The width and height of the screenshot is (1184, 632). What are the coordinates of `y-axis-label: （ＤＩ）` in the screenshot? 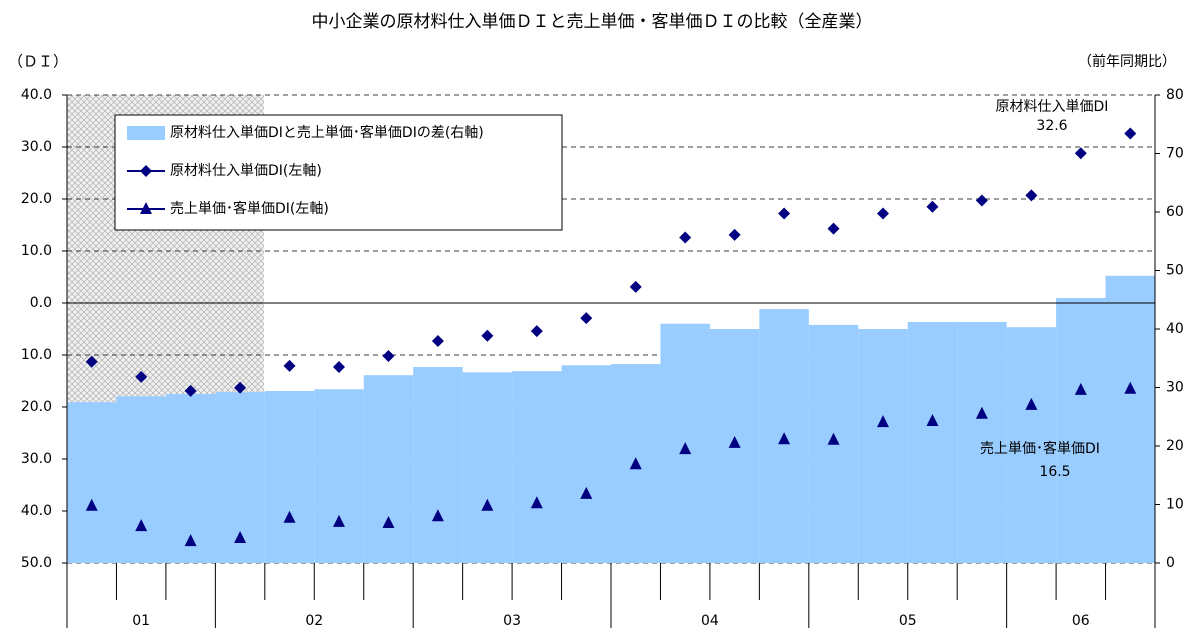 It's located at (38, 62).